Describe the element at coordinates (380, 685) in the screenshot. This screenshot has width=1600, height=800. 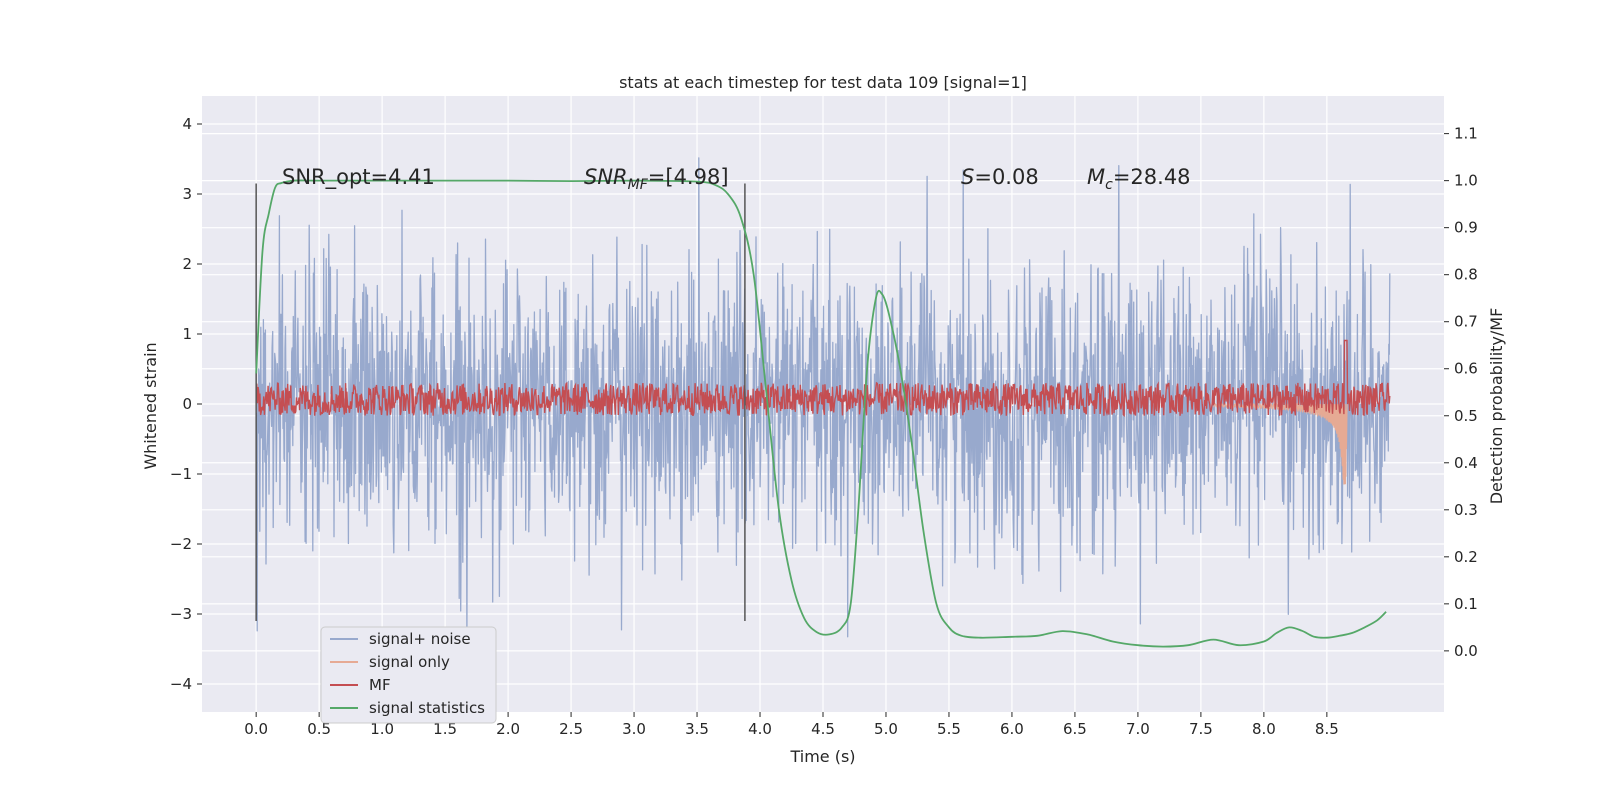
I see `legend-label-mf: MF` at that location.